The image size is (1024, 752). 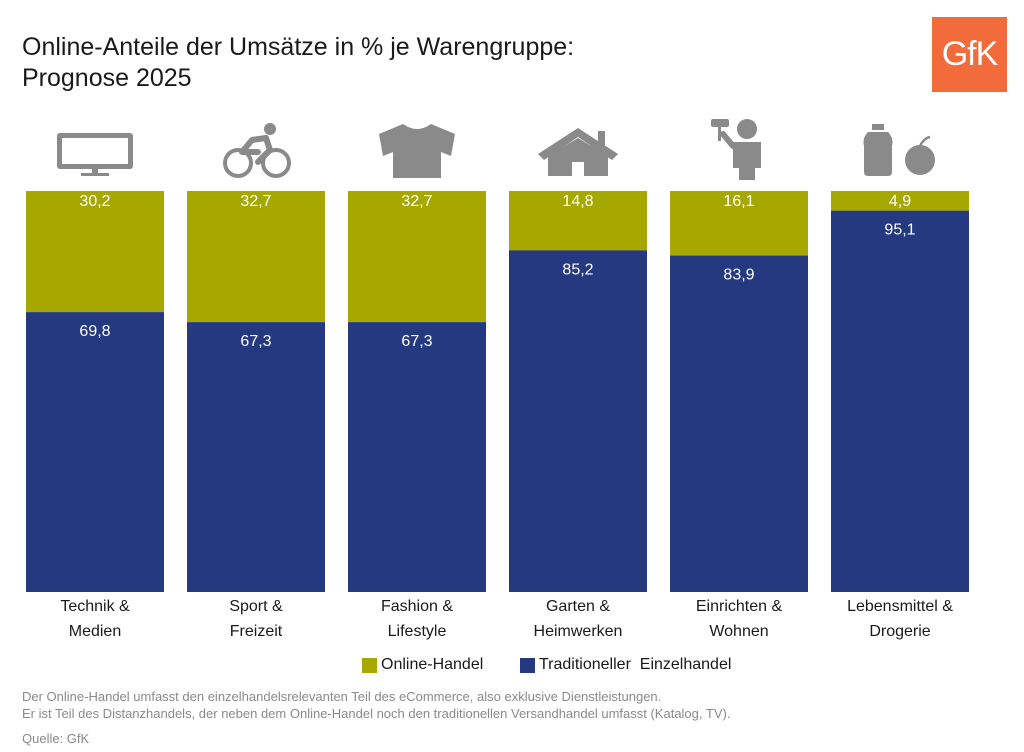 What do you see at coordinates (416, 341) in the screenshot?
I see `data-label-traditional-2: 67,3` at bounding box center [416, 341].